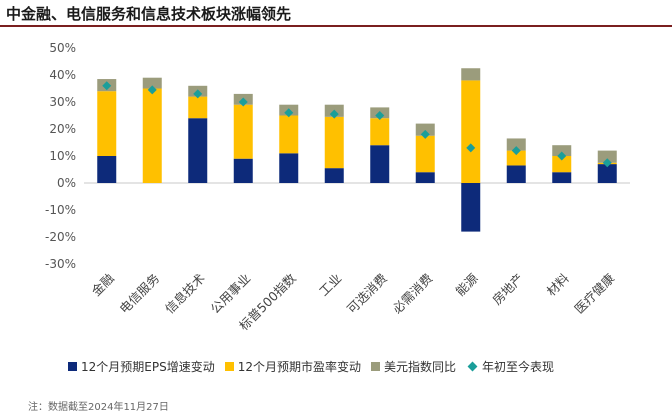  Describe the element at coordinates (299, 367) in the screenshot. I see `legend-label-pe: 12个月预期市盈率变动` at that location.